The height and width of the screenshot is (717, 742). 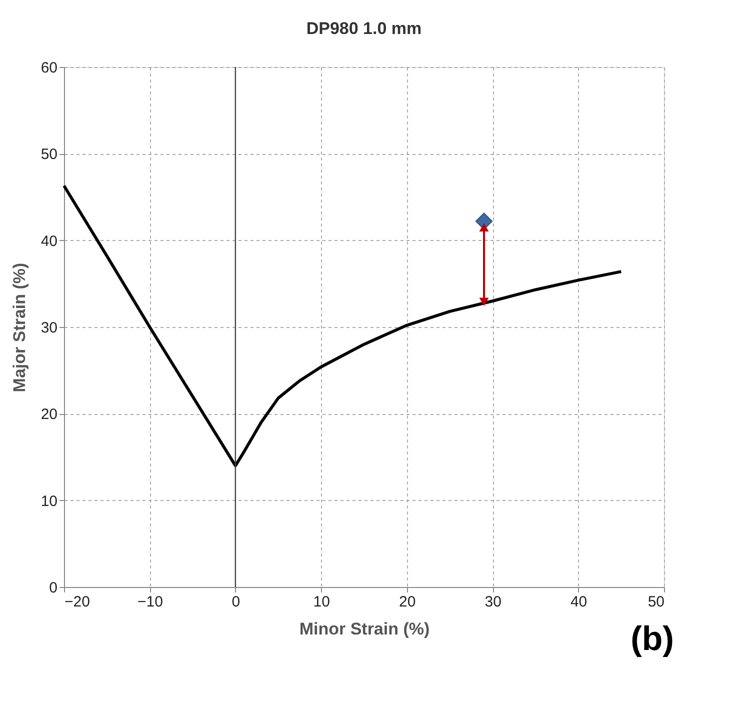 I want to click on x-tick-label: −10, so click(x=150, y=602).